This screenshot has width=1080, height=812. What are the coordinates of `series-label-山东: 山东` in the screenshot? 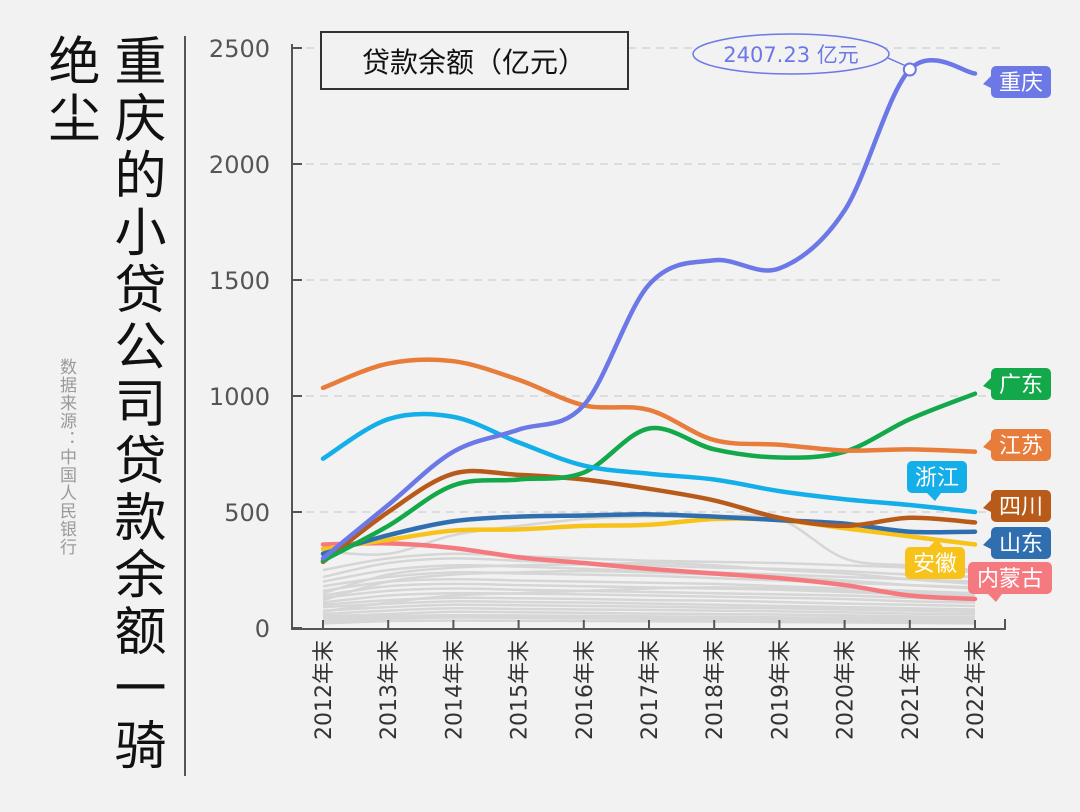 It's located at (1017, 543).